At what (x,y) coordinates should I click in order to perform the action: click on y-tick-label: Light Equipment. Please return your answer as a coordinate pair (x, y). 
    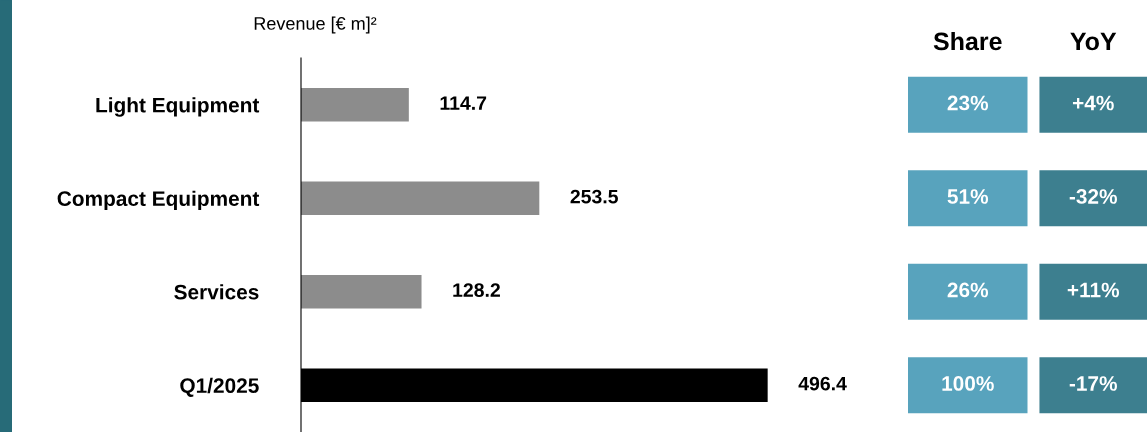
    Looking at the image, I should click on (178, 107).